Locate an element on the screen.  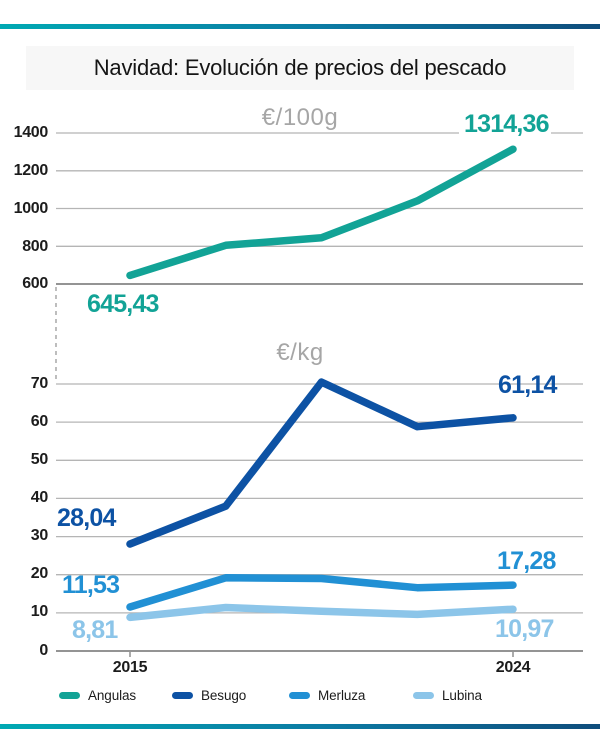
y-tick-40: 40 is located at coordinates (39, 497).